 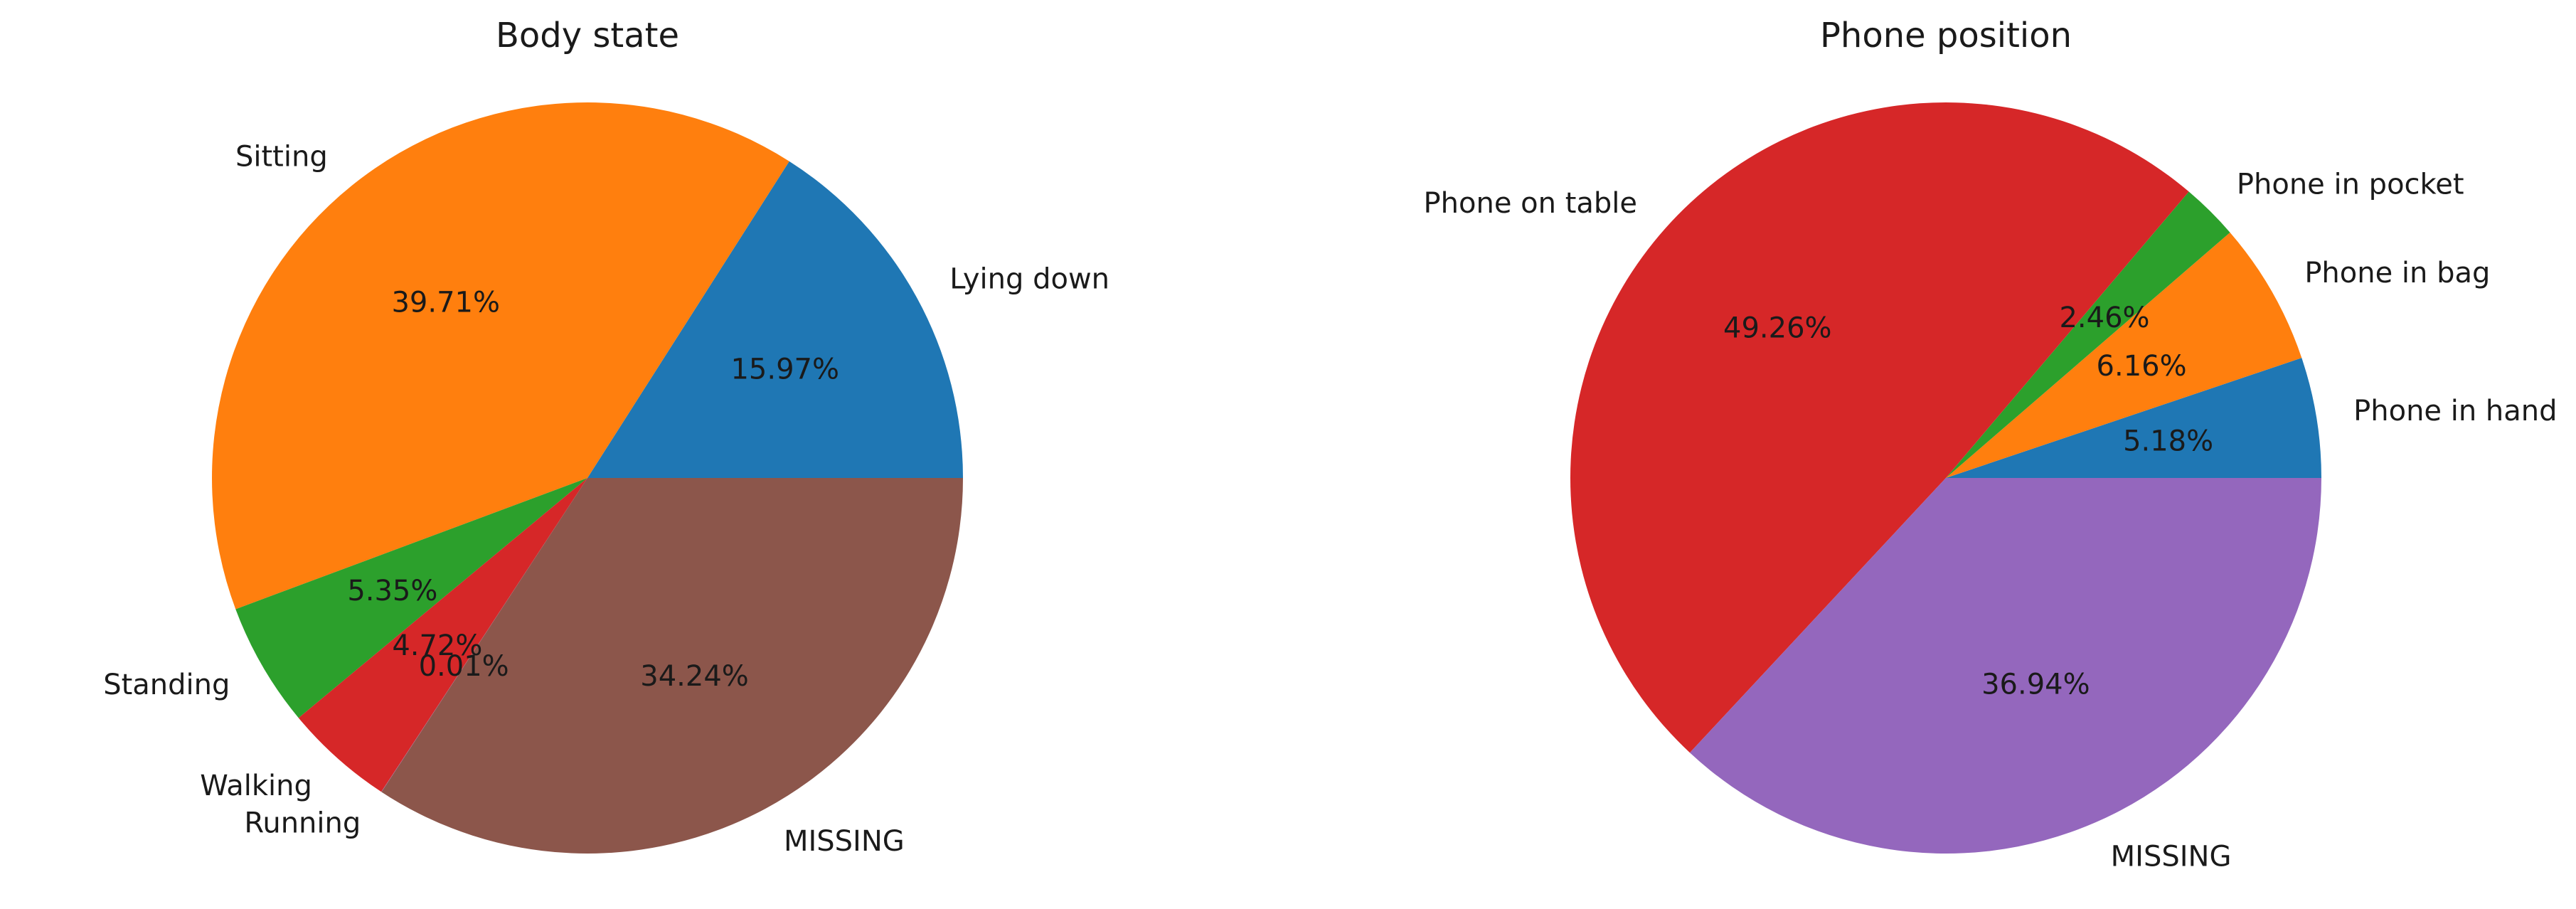 What do you see at coordinates (2397, 273) in the screenshot?
I see `slice-label-phone-in-bag: Phone in bag` at bounding box center [2397, 273].